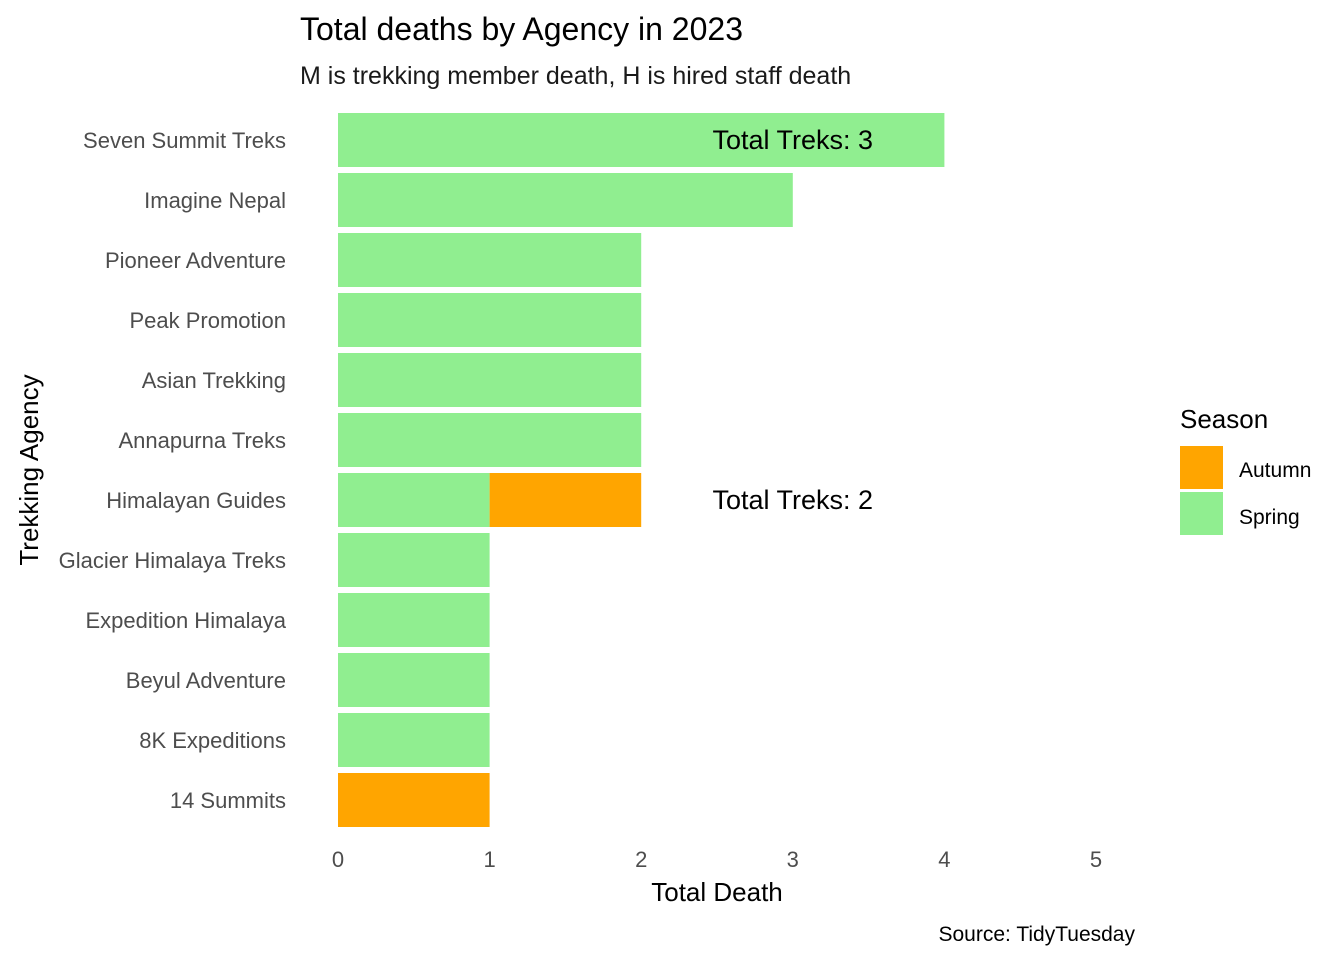 This screenshot has width=1344, height=960. I want to click on bar-annapurna-treks-spring, so click(490, 440).